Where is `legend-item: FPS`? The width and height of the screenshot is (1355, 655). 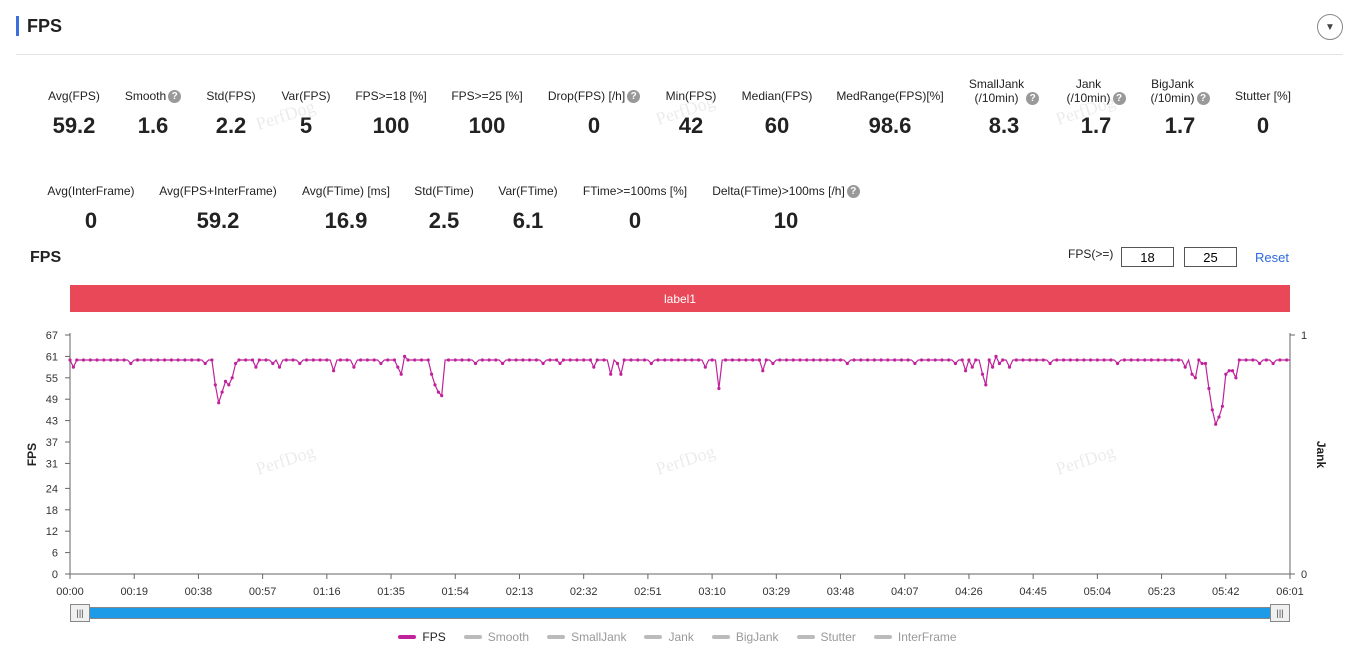 legend-item: FPS is located at coordinates (422, 637).